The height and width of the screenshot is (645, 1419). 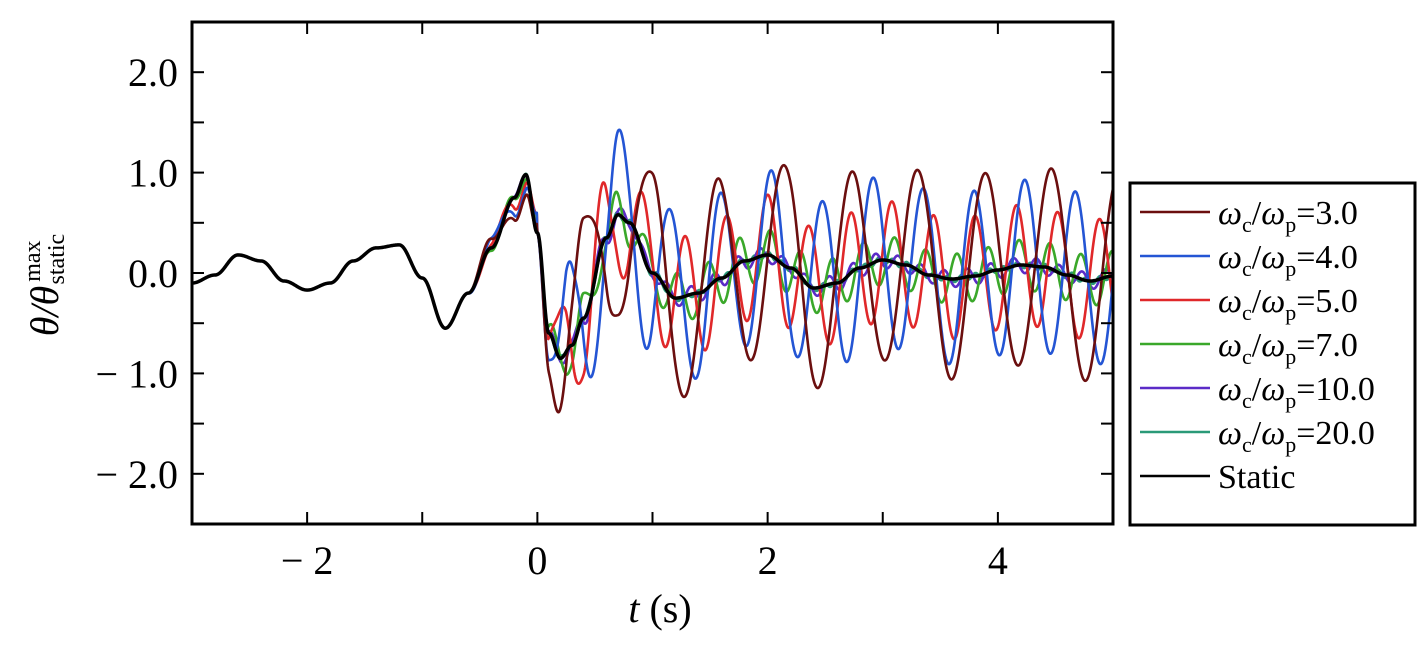 I want to click on x-tick-label: 2, so click(x=768, y=560).